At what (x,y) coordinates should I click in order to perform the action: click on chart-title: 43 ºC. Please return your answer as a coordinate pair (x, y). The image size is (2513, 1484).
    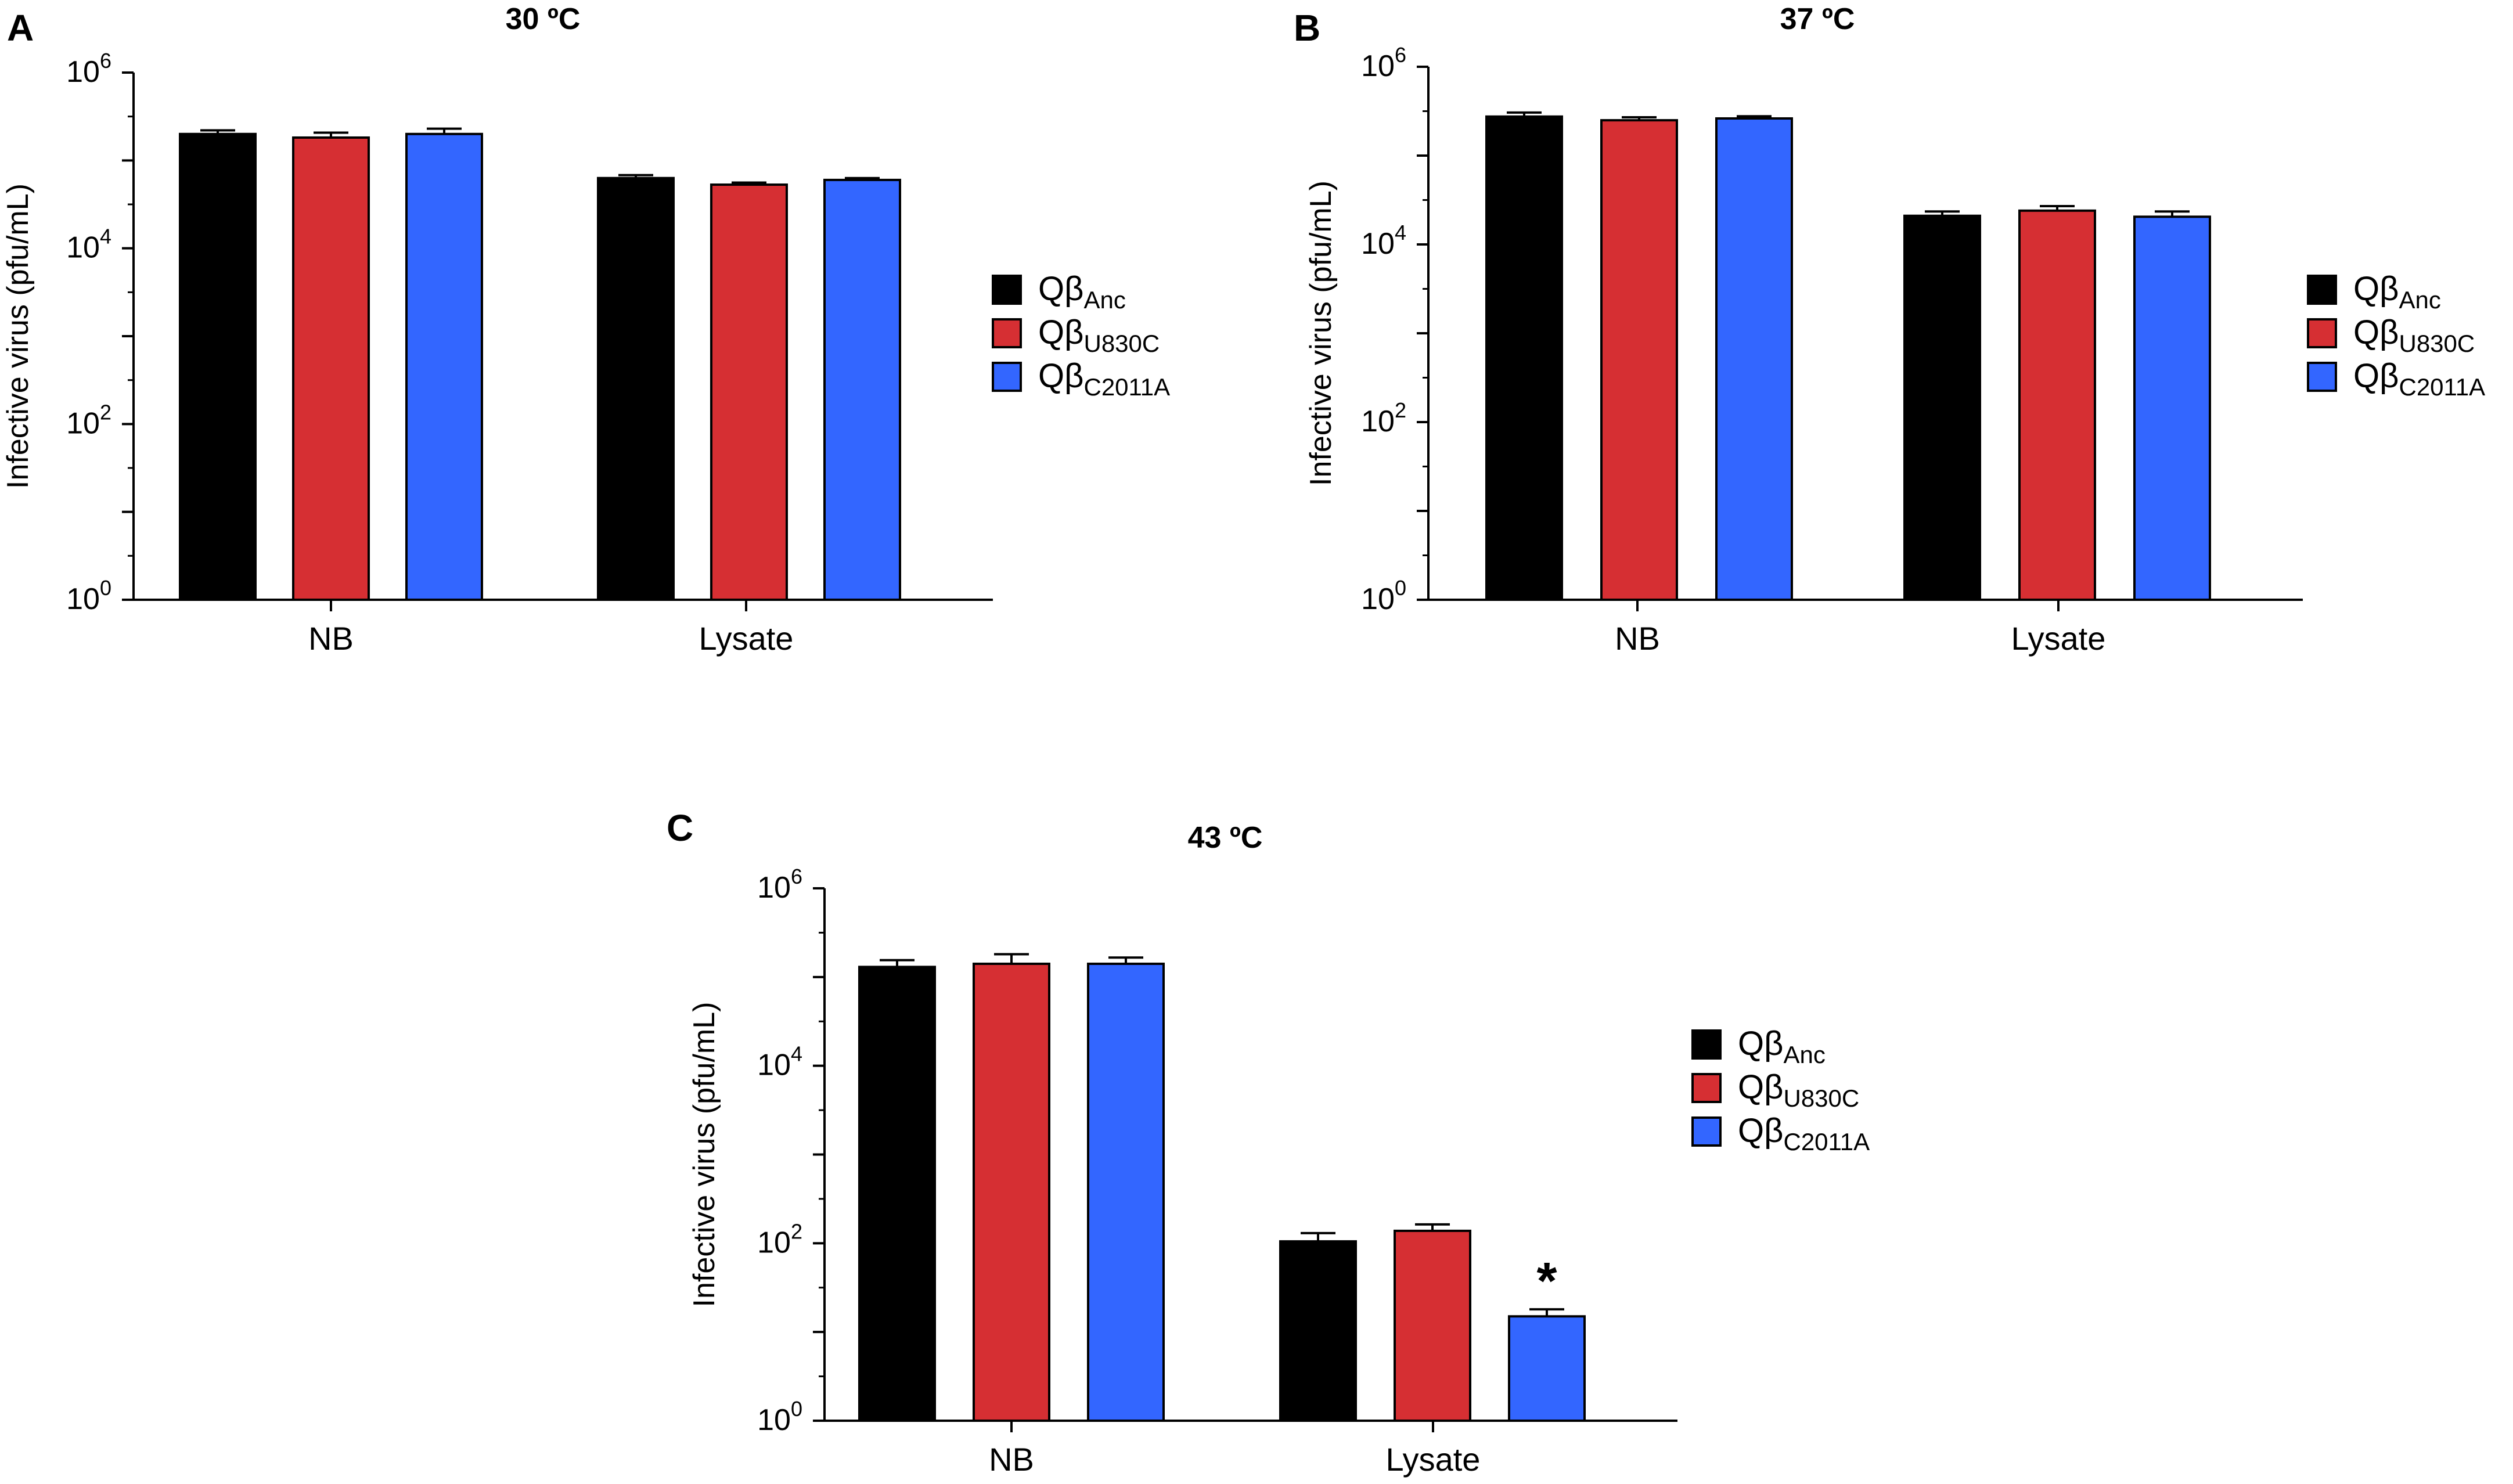
    Looking at the image, I should click on (1225, 838).